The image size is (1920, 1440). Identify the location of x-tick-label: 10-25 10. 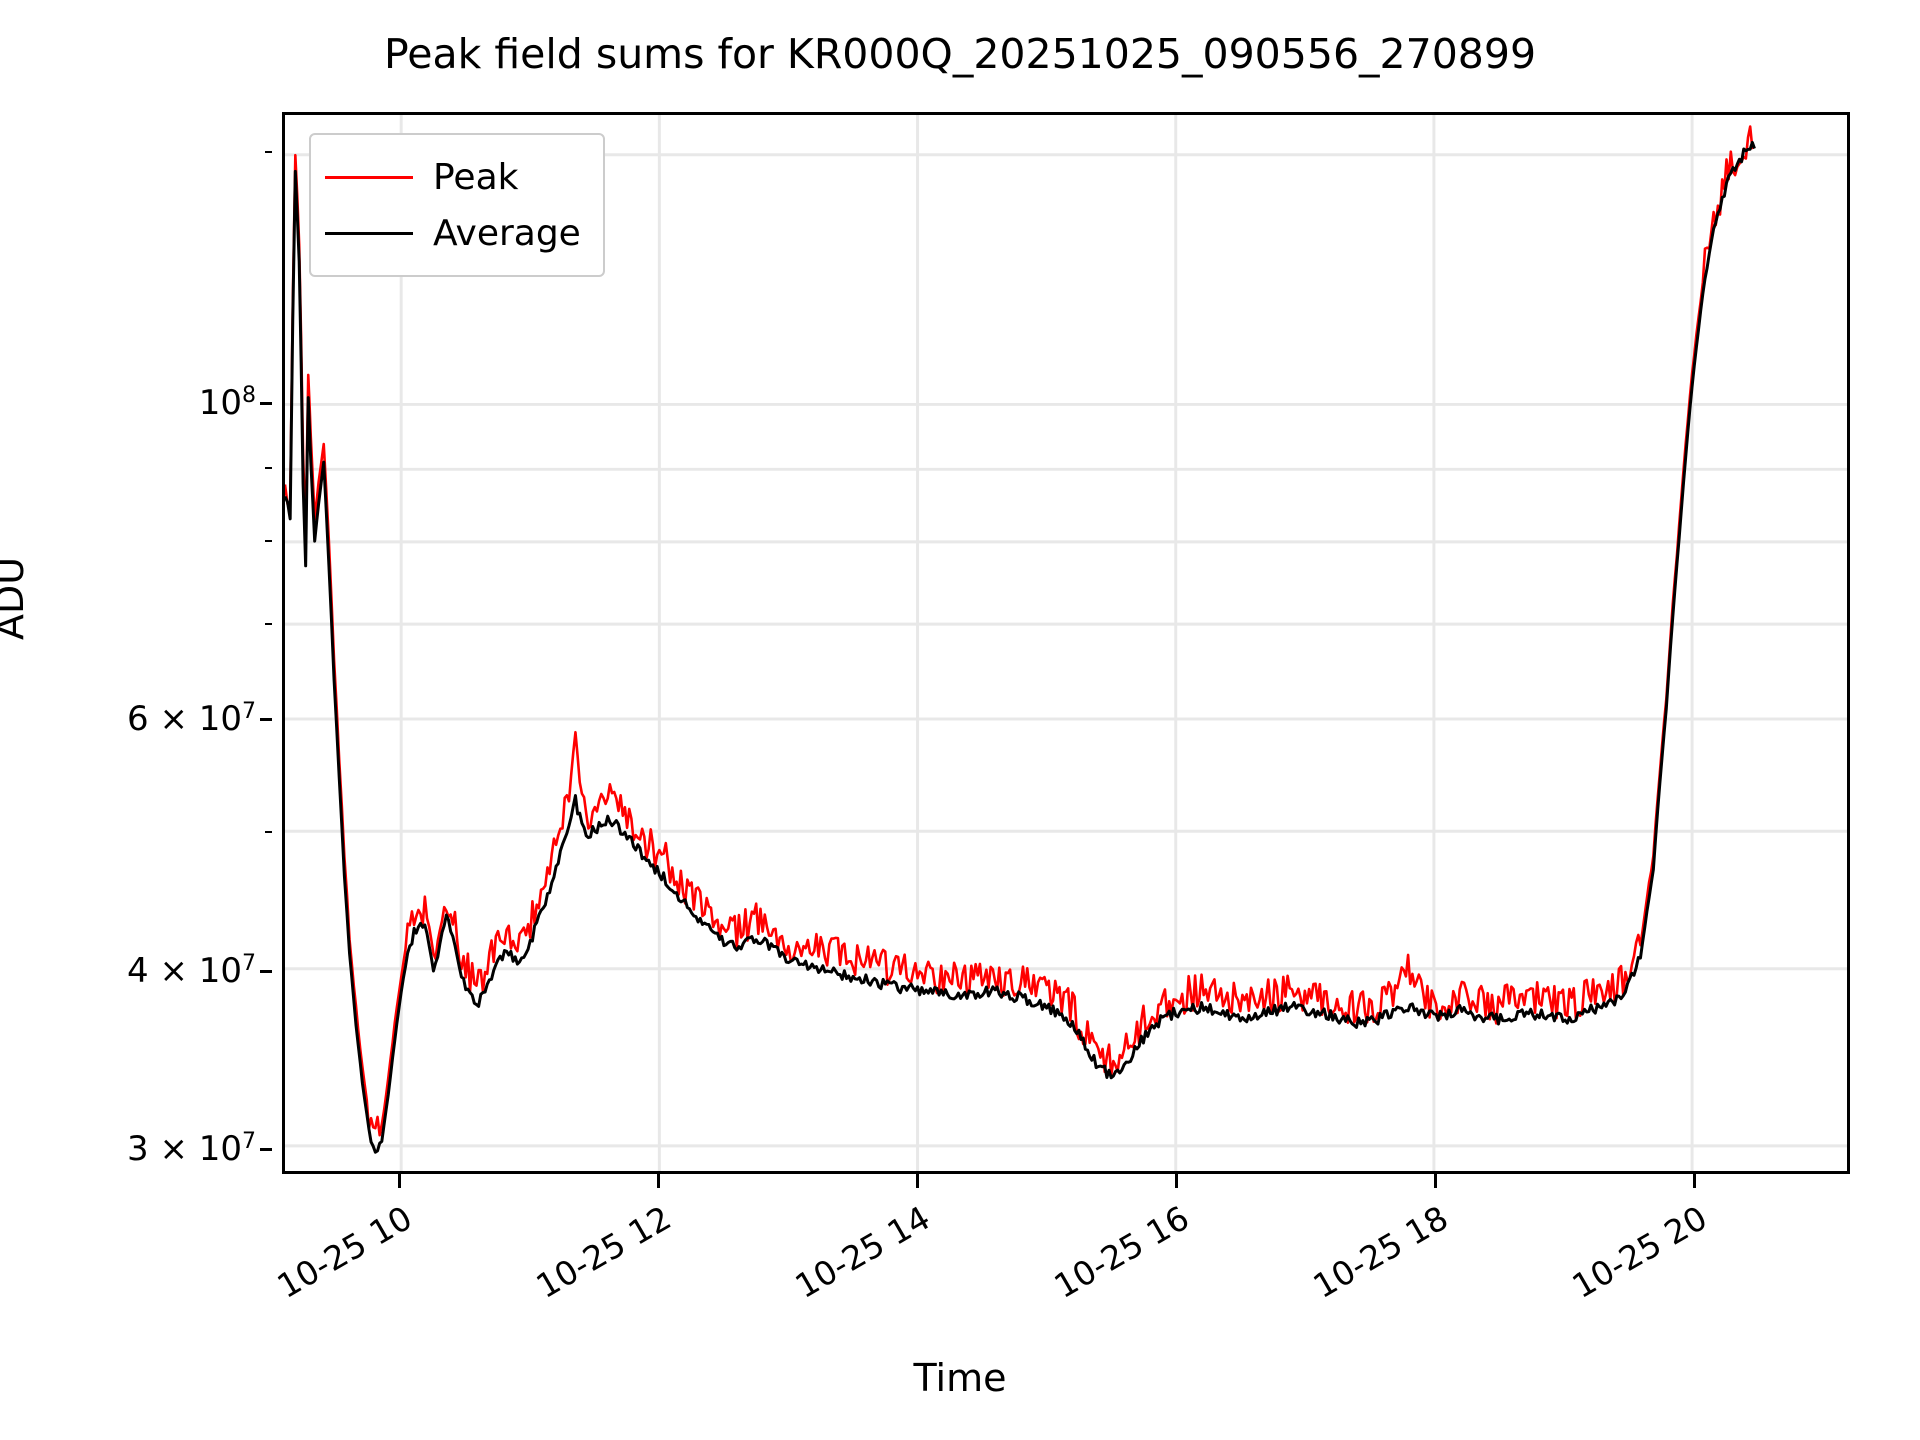
(344, 1252).